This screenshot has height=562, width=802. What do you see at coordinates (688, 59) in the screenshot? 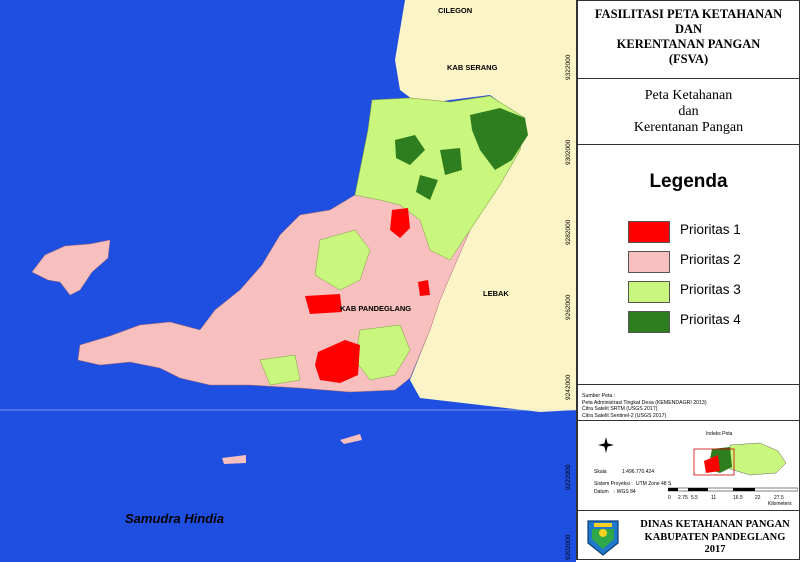
I see `title-line: (FSVA)` at bounding box center [688, 59].